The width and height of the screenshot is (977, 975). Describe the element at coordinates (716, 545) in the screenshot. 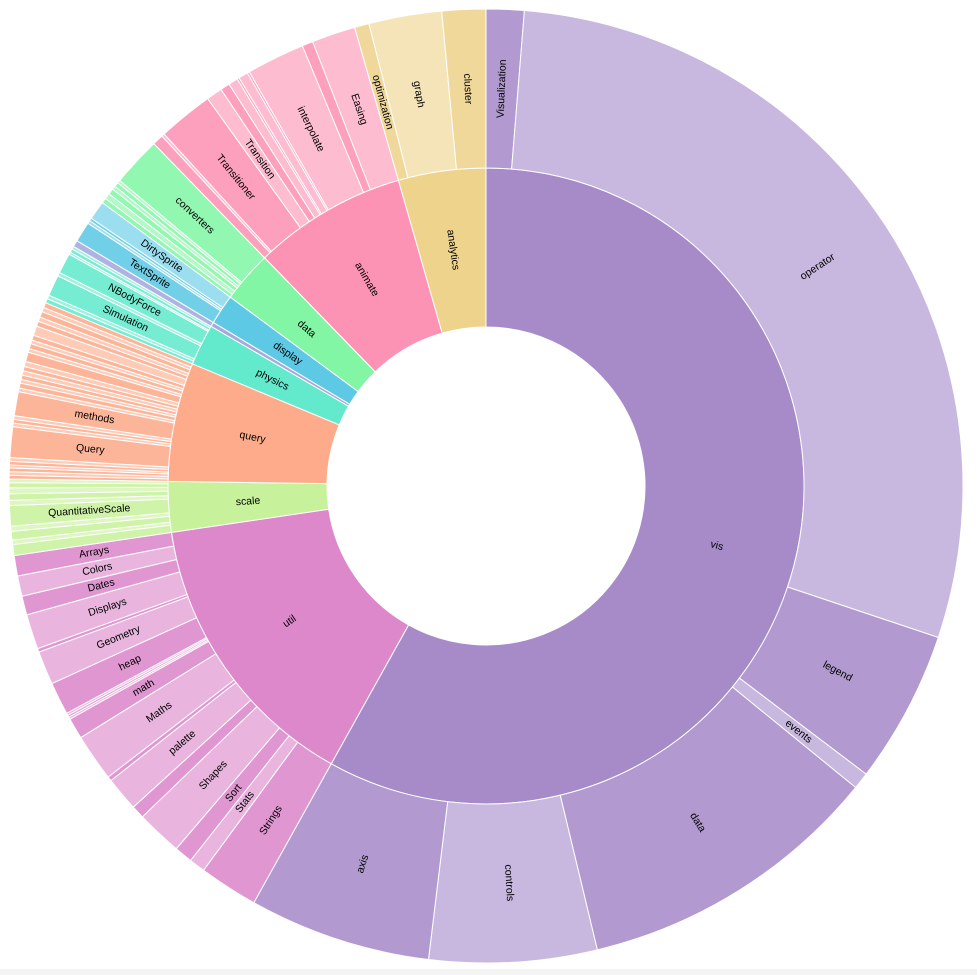

I see `label-inner-vis: vis` at that location.